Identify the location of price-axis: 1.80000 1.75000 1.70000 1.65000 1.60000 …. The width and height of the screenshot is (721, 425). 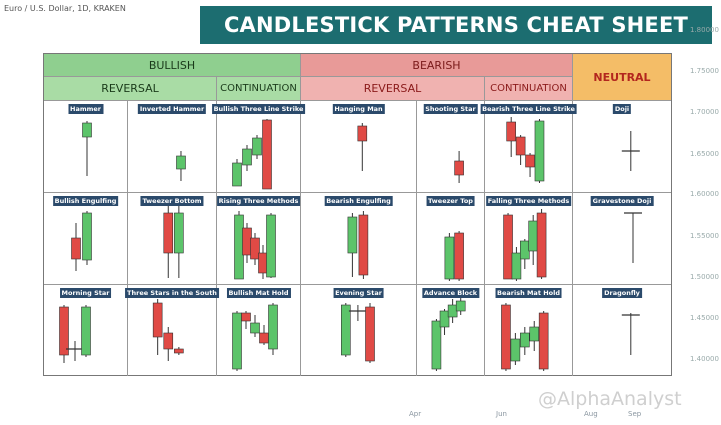
(703, 200).